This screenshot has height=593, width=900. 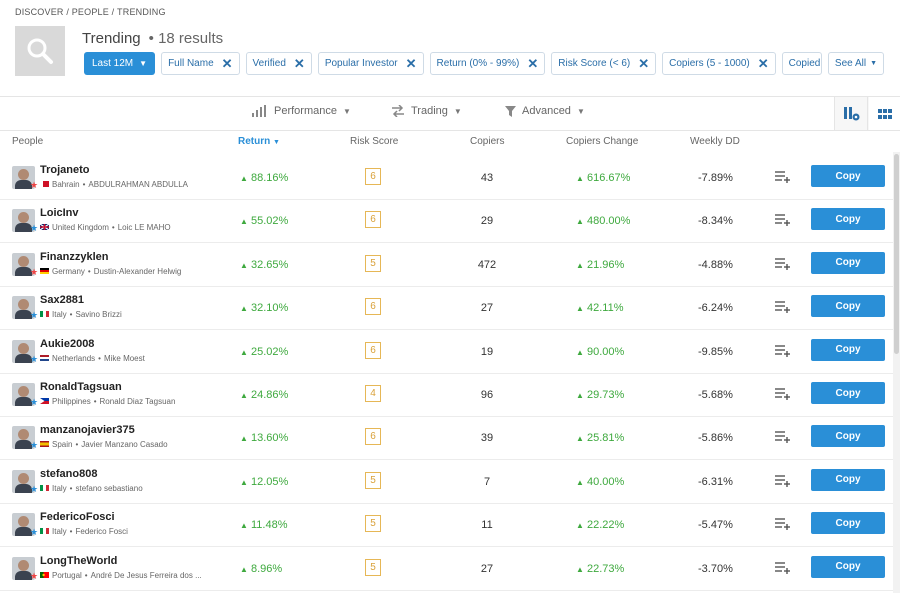 I want to click on country-label: Italy, so click(x=59, y=488).